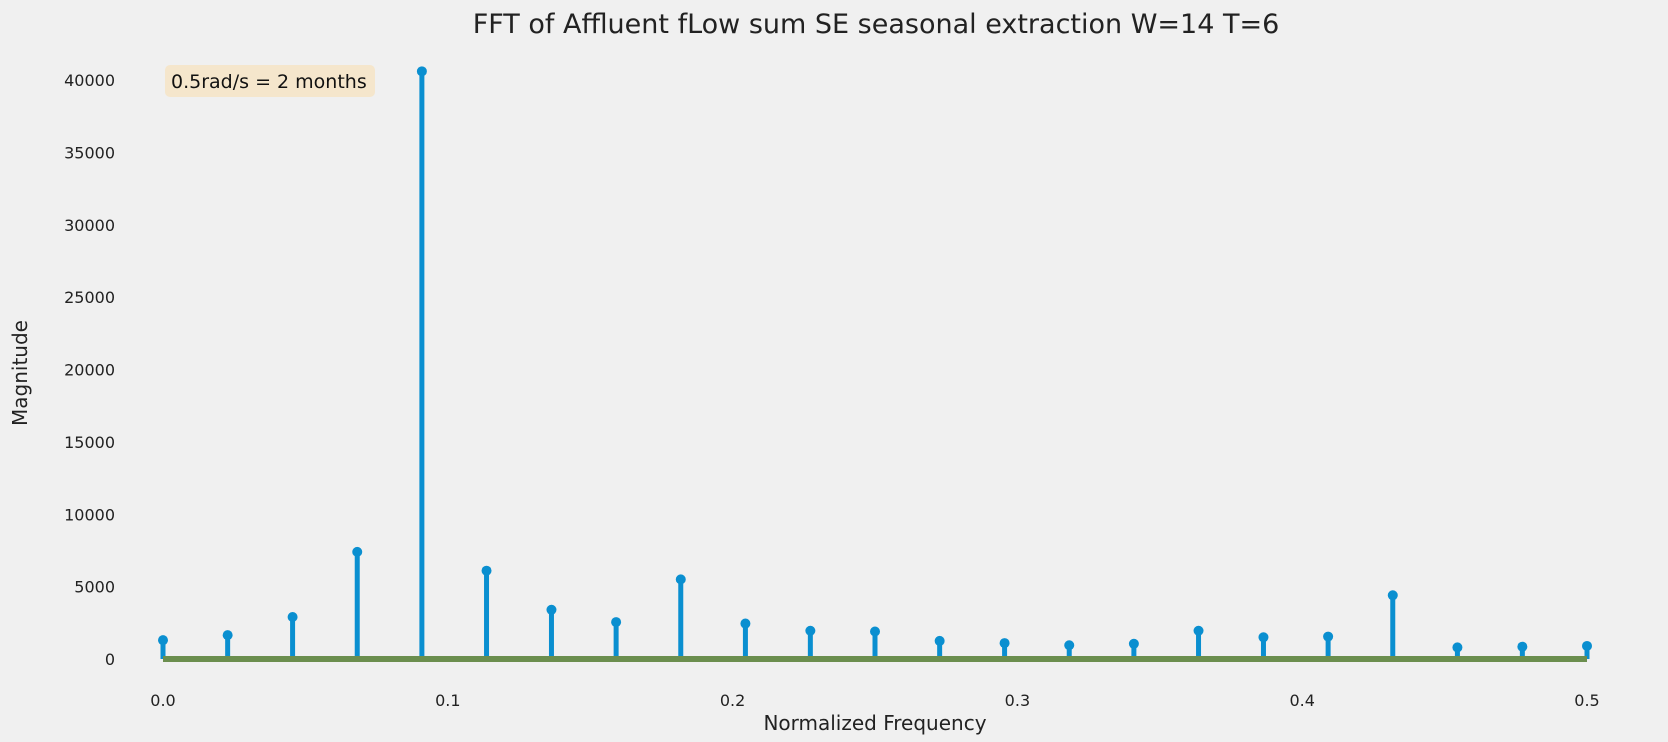 Image resolution: width=1668 pixels, height=742 pixels. Describe the element at coordinates (874, 723) in the screenshot. I see `x-axis-title: Normalized Frequency` at that location.